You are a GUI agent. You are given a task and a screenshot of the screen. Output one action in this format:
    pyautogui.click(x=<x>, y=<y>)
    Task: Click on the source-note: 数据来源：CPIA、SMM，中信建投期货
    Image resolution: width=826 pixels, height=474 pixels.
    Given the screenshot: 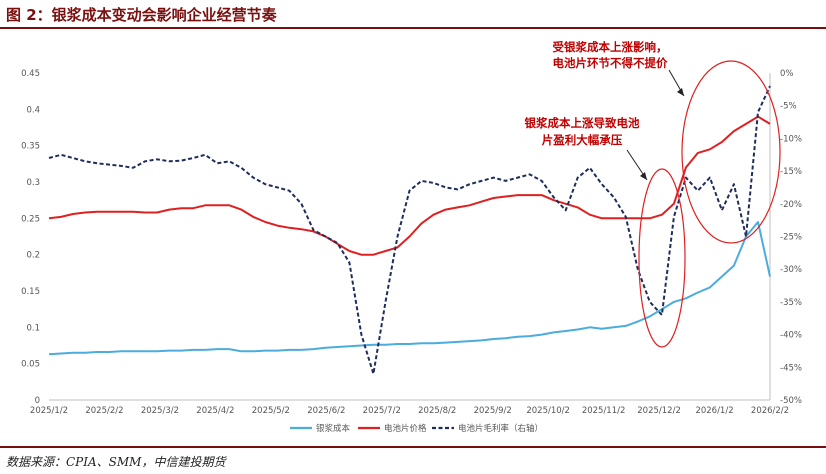 What is the action you would take?
    pyautogui.click(x=116, y=462)
    